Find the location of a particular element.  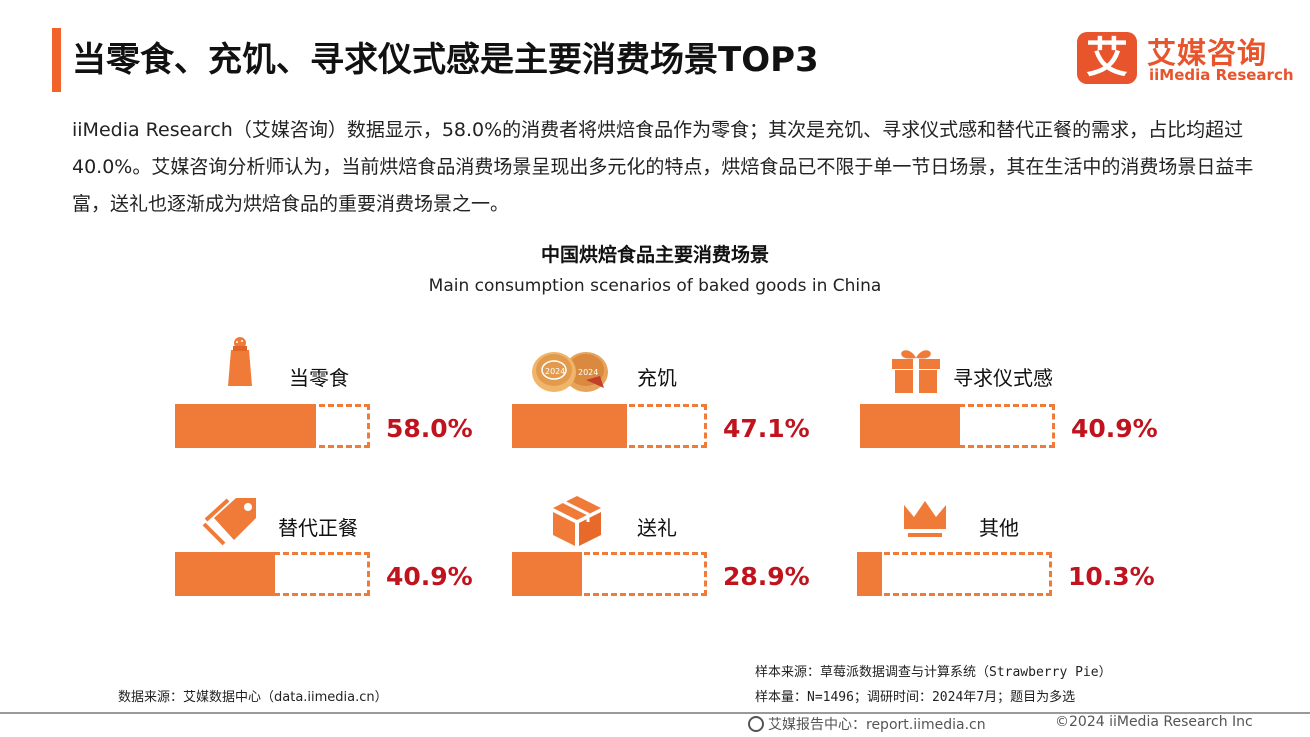

value-label: 10.3% is located at coordinates (1111, 576).